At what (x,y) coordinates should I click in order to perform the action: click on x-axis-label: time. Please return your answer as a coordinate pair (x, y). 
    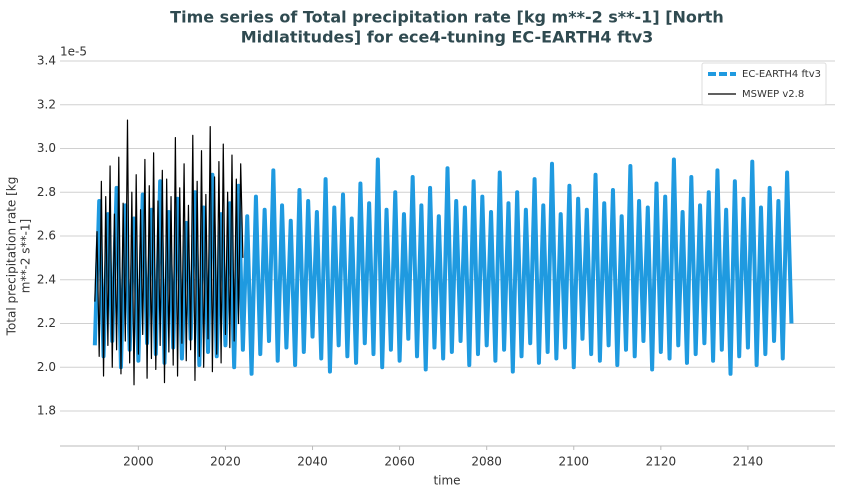
    Looking at the image, I should click on (446, 481).